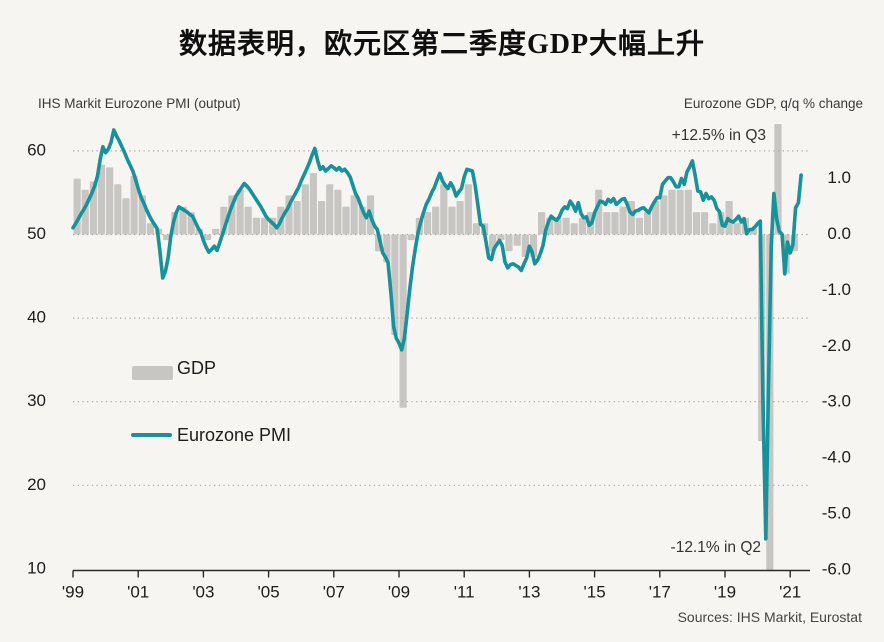  Describe the element at coordinates (660, 591) in the screenshot. I see `x-tick-label: '17` at that location.